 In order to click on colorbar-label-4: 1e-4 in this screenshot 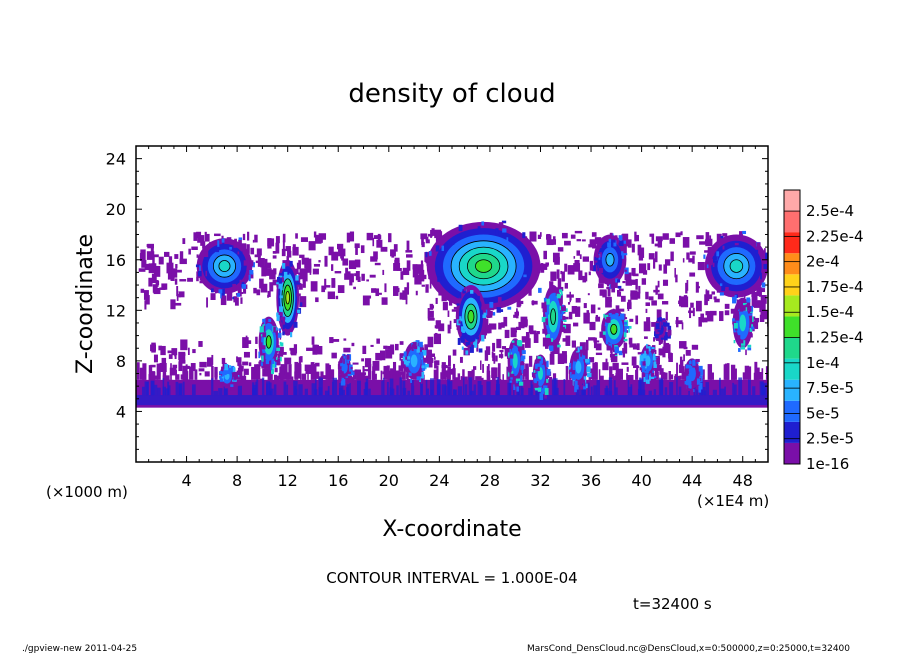, I will do `click(823, 363)`.